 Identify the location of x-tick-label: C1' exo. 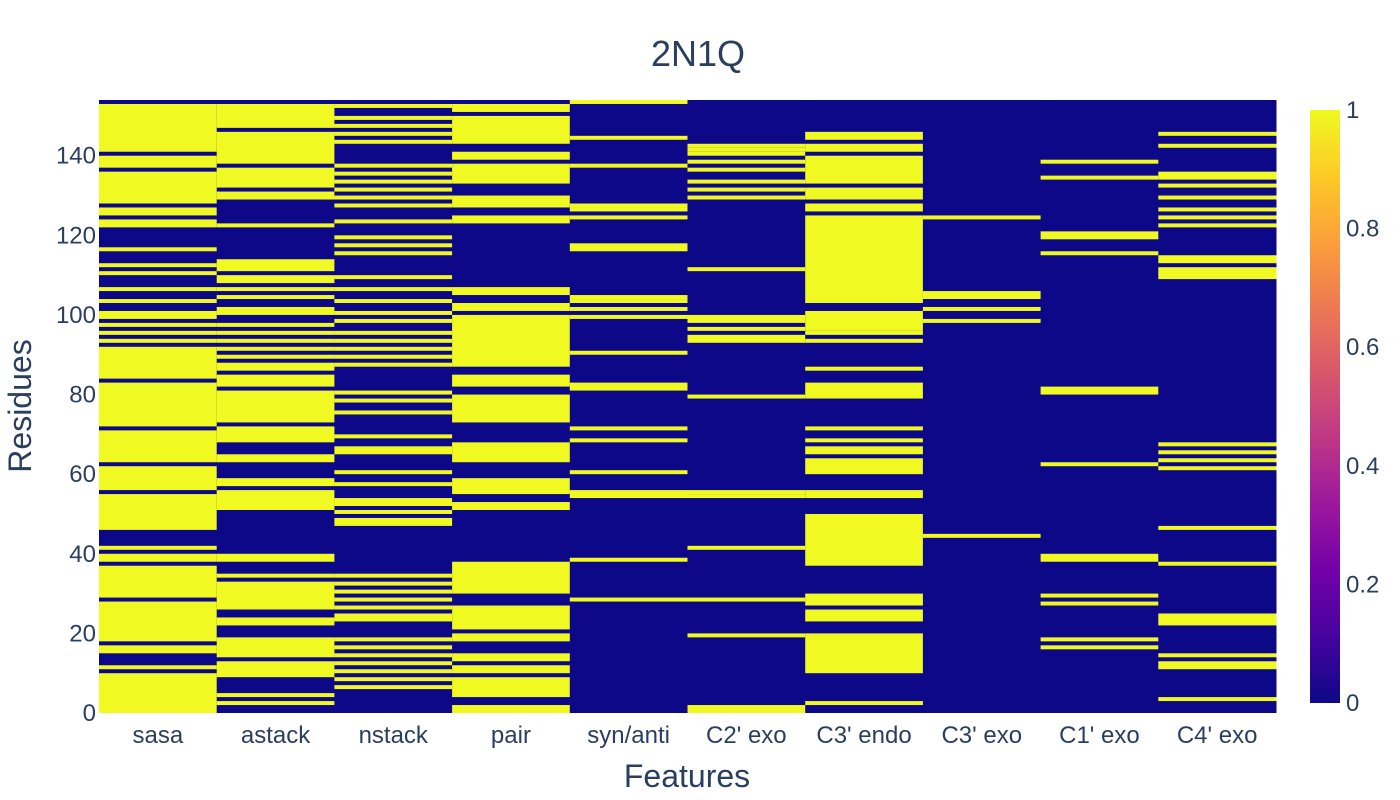
(1099, 735).